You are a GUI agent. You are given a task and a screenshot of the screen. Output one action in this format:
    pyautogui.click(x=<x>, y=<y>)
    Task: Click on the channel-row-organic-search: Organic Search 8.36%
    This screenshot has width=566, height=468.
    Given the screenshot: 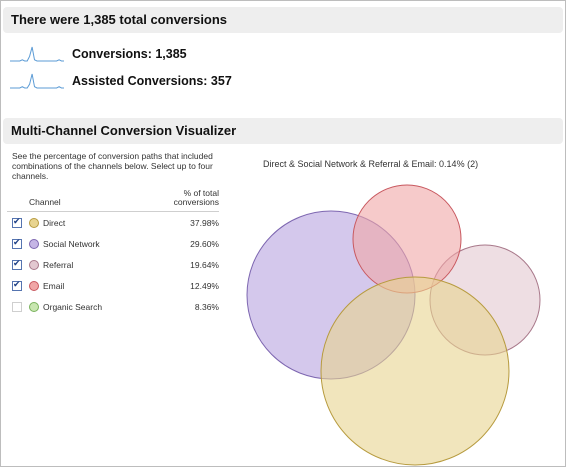 What is the action you would take?
    pyautogui.click(x=113, y=306)
    